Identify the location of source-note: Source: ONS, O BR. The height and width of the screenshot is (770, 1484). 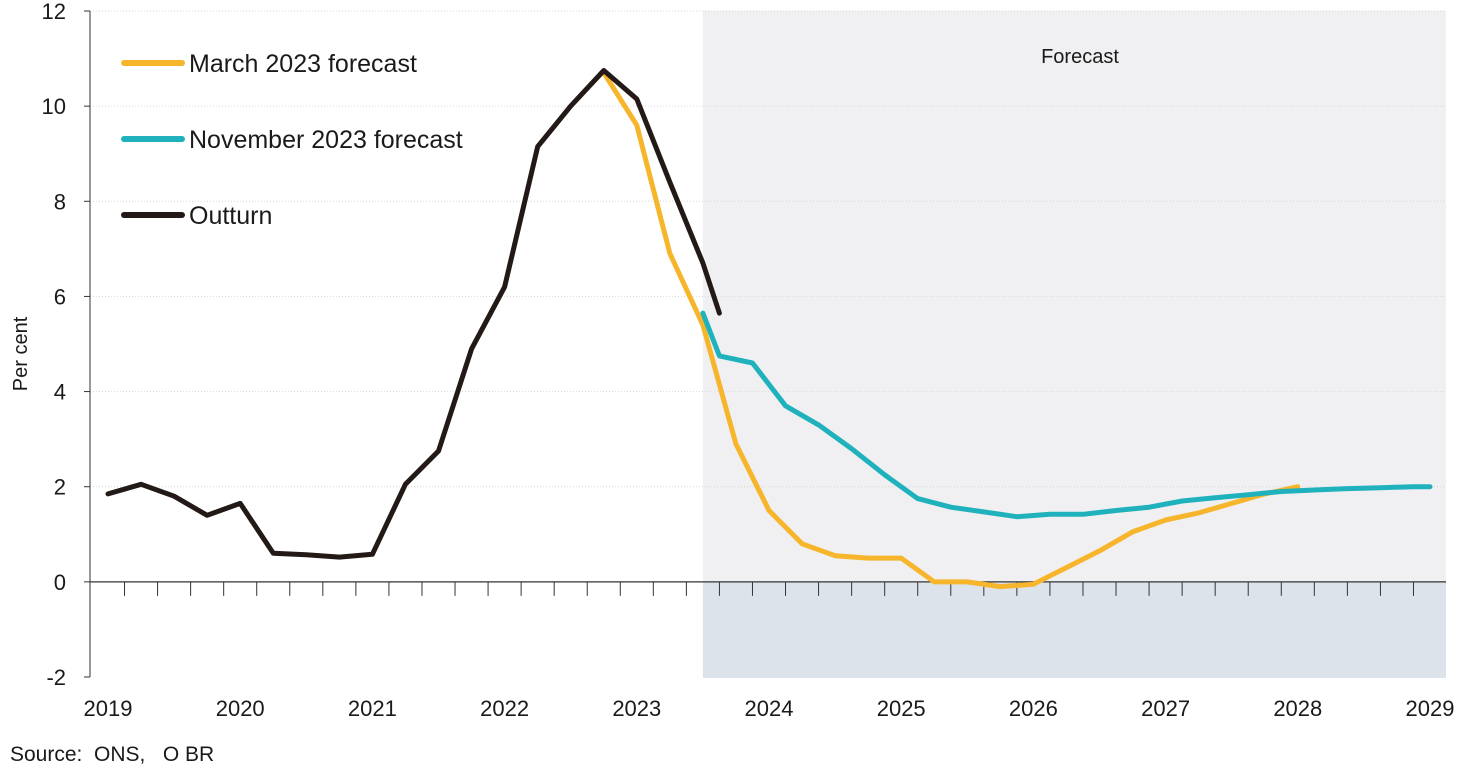
(112, 754).